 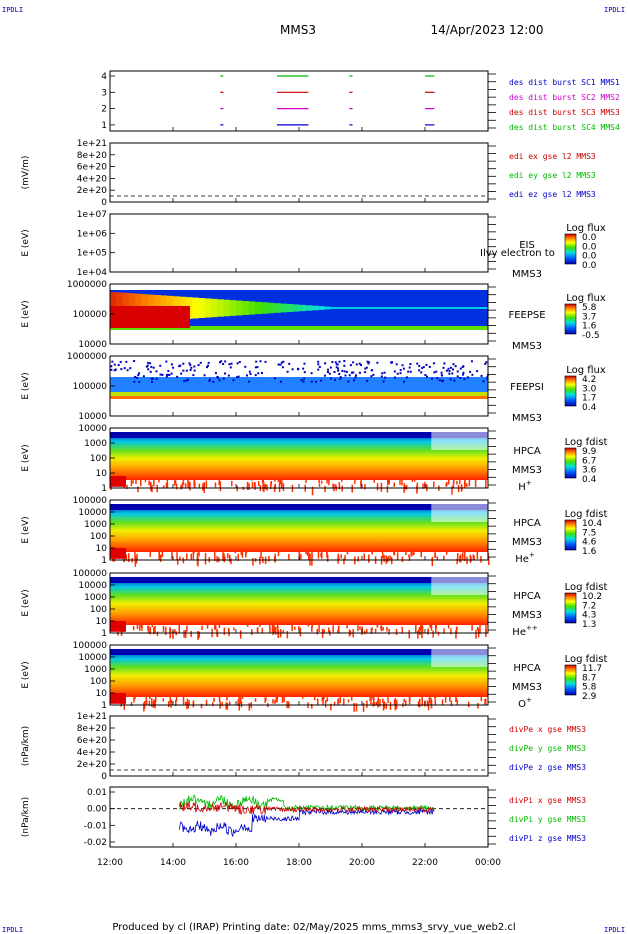 What do you see at coordinates (589, 543) in the screenshot?
I see `colorbar-tick-label: 4.6` at bounding box center [589, 543].